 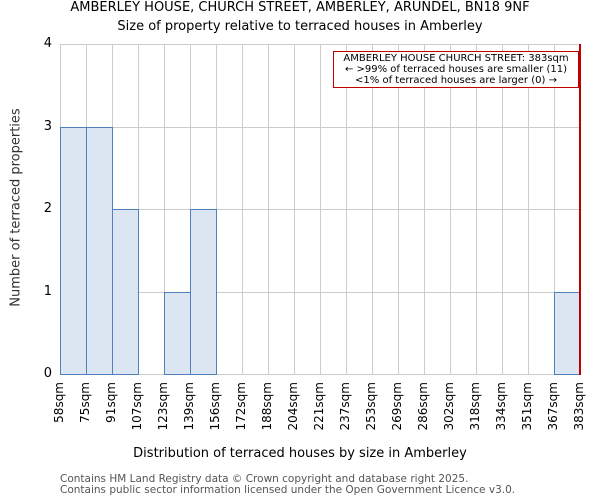 I want to click on property-marker-line, so click(x=580, y=209).